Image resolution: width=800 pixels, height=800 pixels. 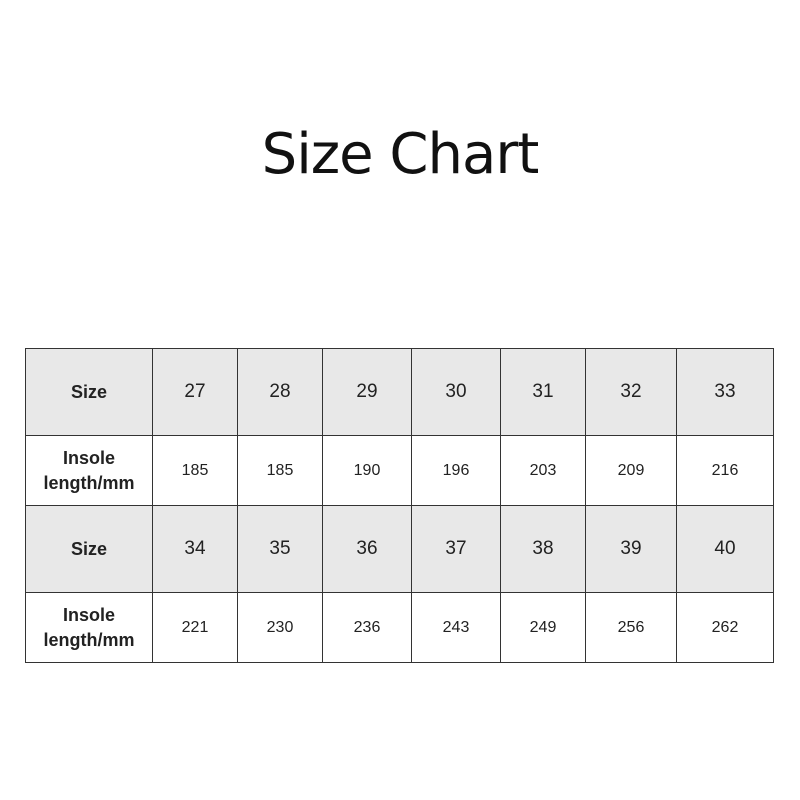 What do you see at coordinates (280, 549) in the screenshot?
I see `size-cell: 35` at bounding box center [280, 549].